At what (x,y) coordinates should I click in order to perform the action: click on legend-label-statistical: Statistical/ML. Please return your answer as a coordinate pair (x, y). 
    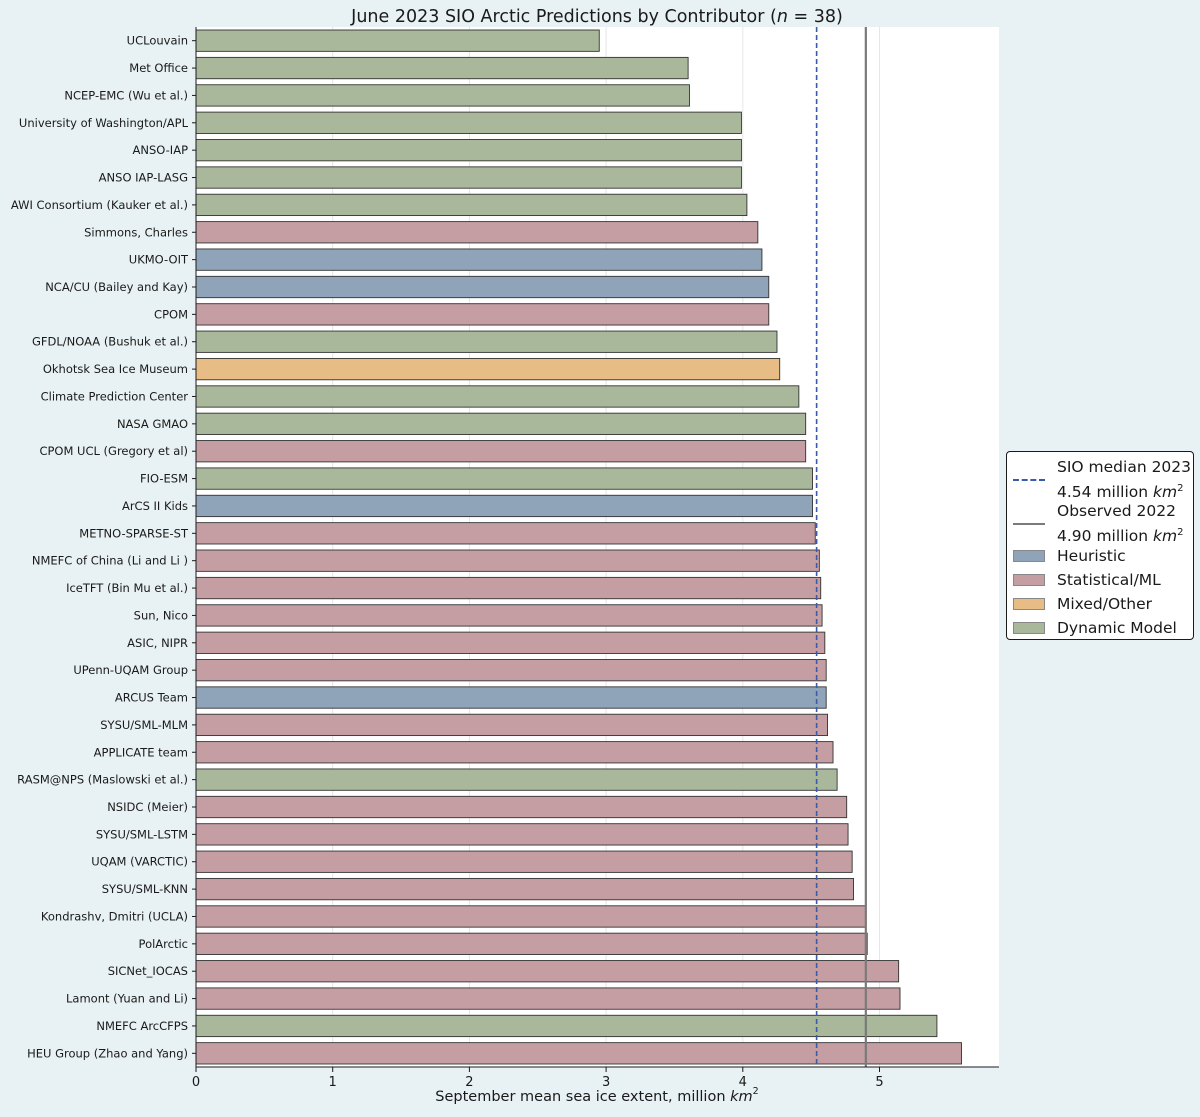
    Looking at the image, I should click on (1109, 580).